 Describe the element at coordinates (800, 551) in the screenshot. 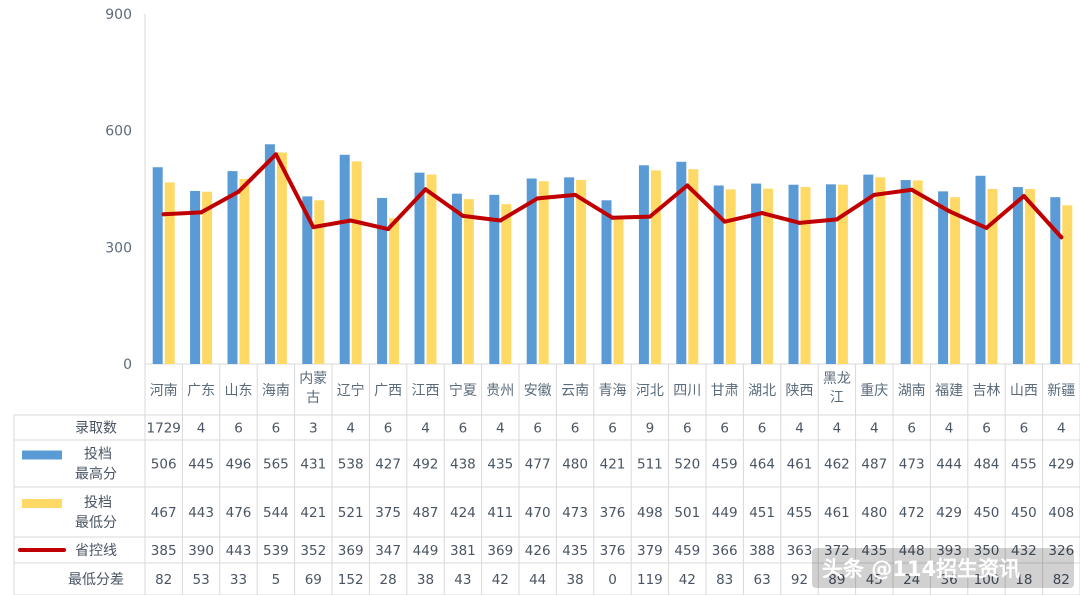

I see `table-cell: 363` at that location.